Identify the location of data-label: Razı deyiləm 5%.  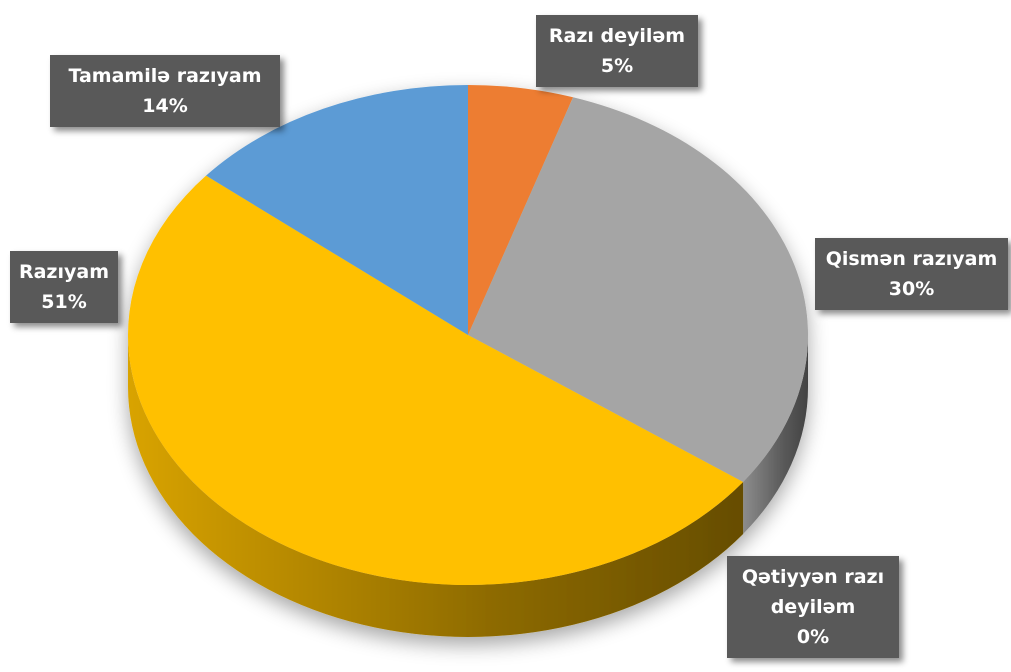
(617, 51).